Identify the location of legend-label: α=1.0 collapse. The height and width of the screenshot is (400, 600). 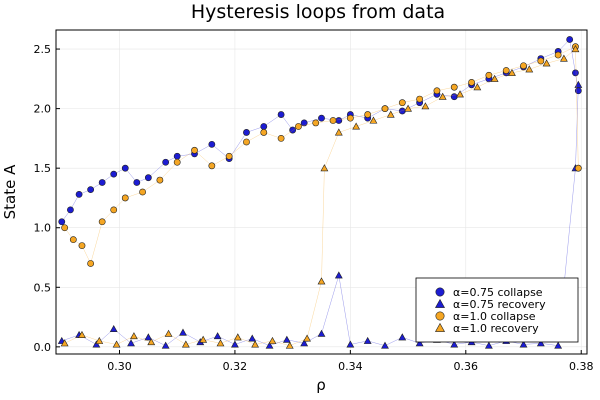
(494, 316).